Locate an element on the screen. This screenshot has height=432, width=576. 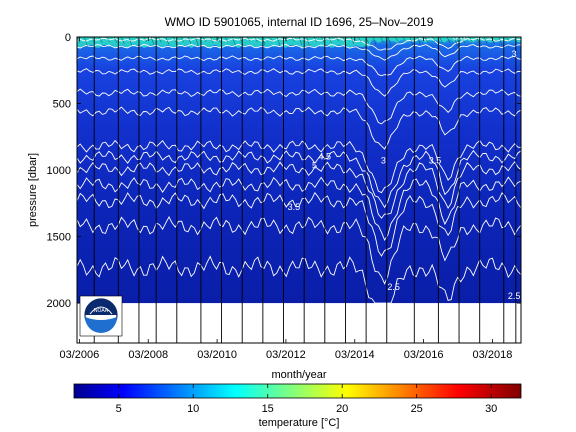
y-tick-label: 1500 is located at coordinates (59, 238).